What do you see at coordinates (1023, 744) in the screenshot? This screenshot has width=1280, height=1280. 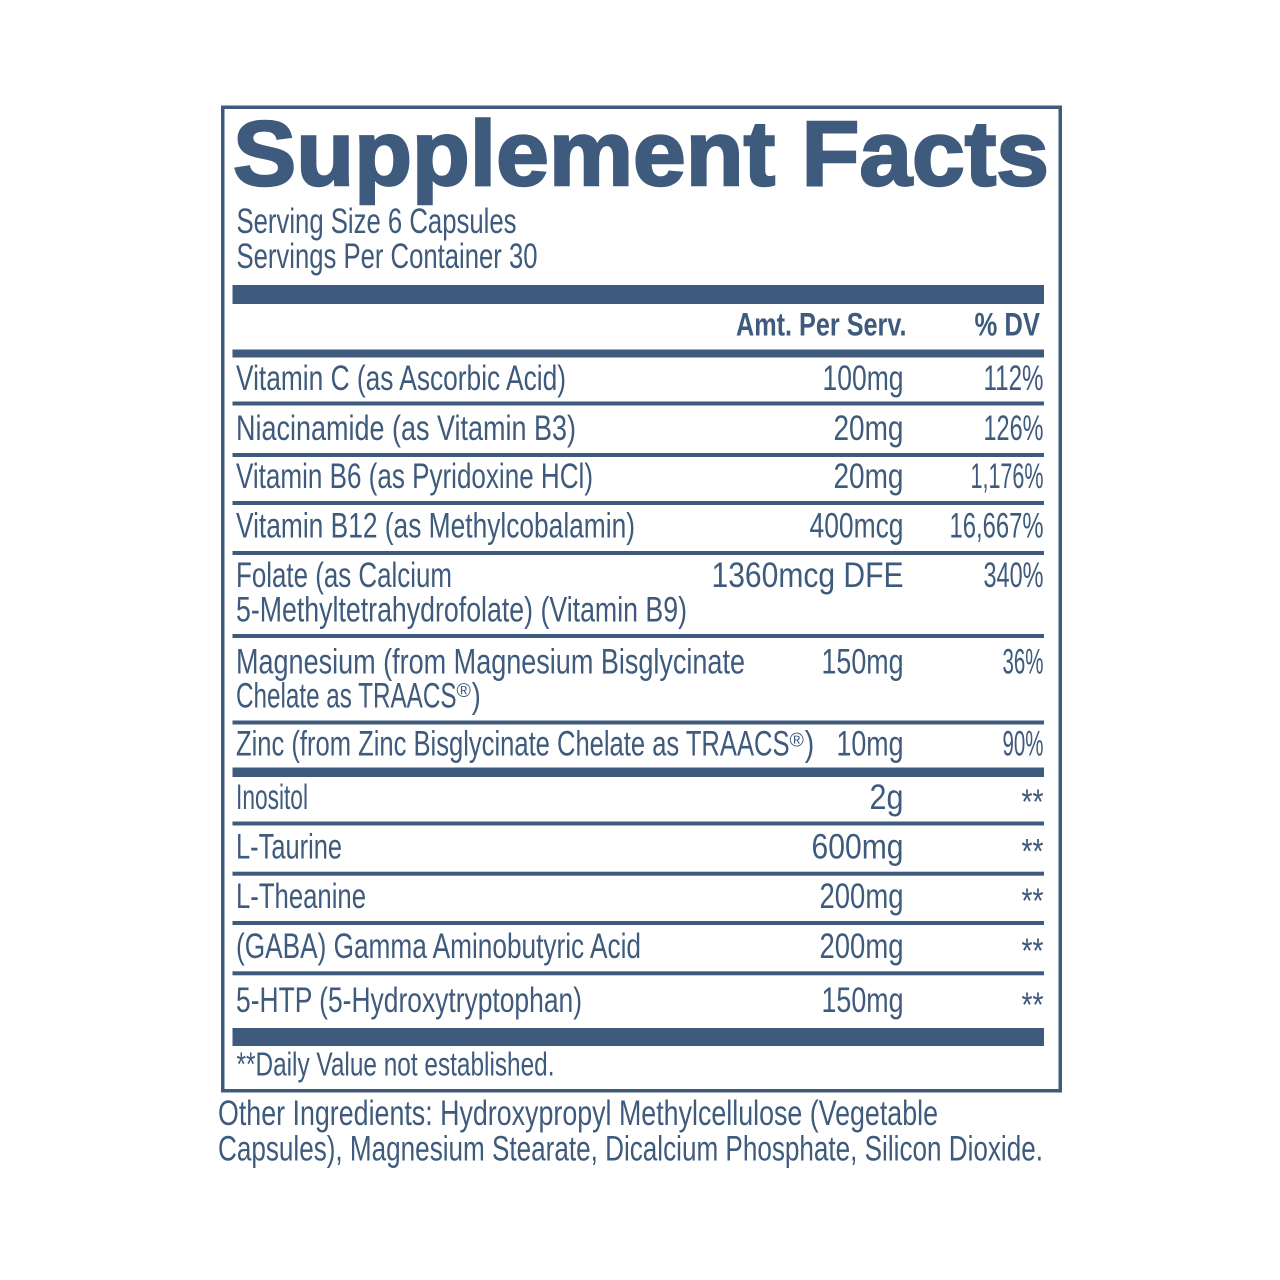 I see `svg-text: 90%` at bounding box center [1023, 744].